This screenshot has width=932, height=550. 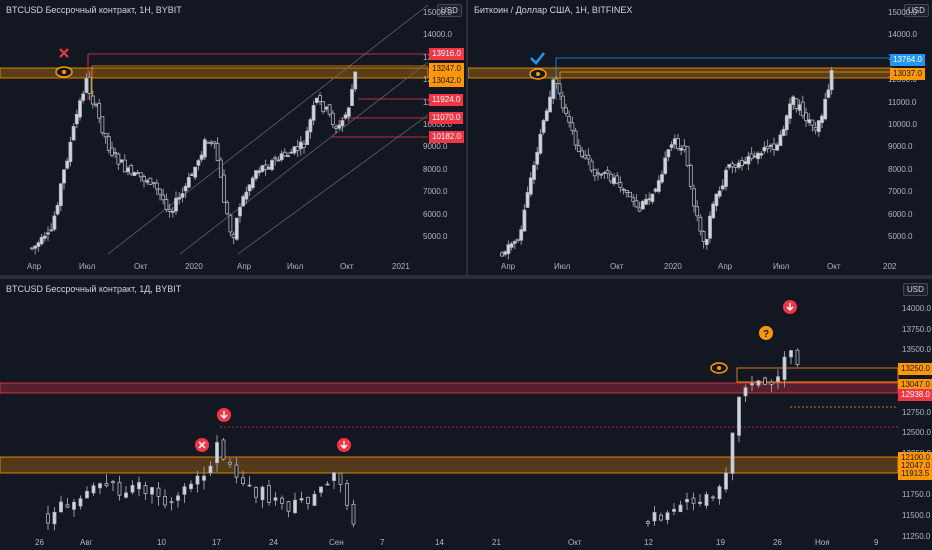 I want to click on cross-icon, so click(x=64, y=53).